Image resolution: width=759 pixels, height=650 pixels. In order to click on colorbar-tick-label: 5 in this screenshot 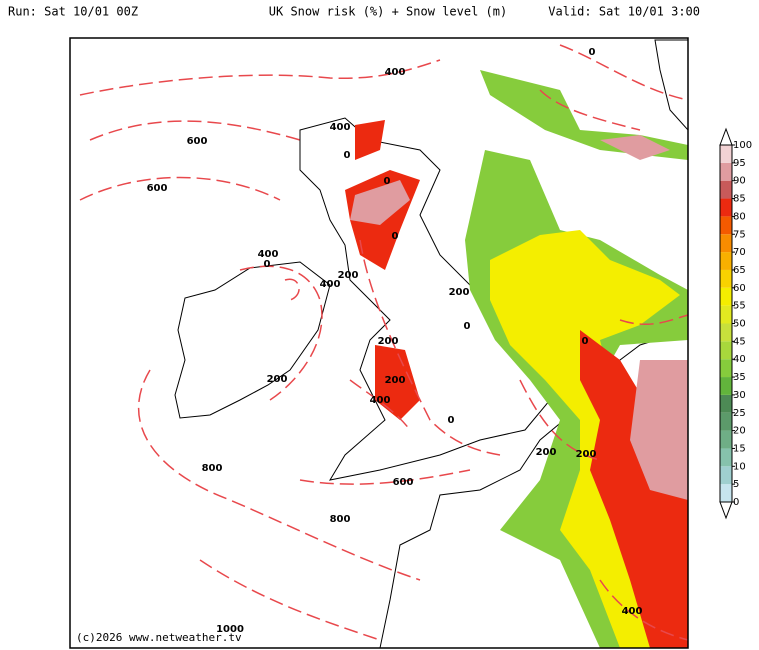, I will do `click(736, 484)`.